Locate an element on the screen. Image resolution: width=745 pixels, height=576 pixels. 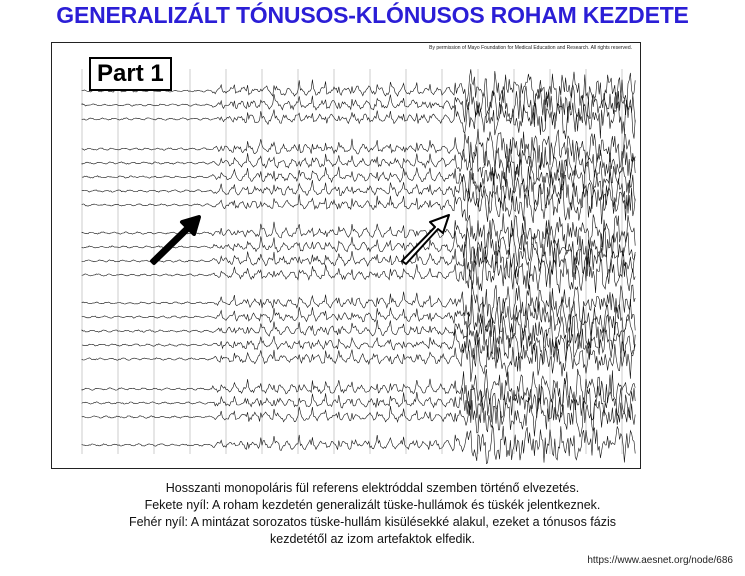
white-arrow-icon is located at coordinates (425, 239).